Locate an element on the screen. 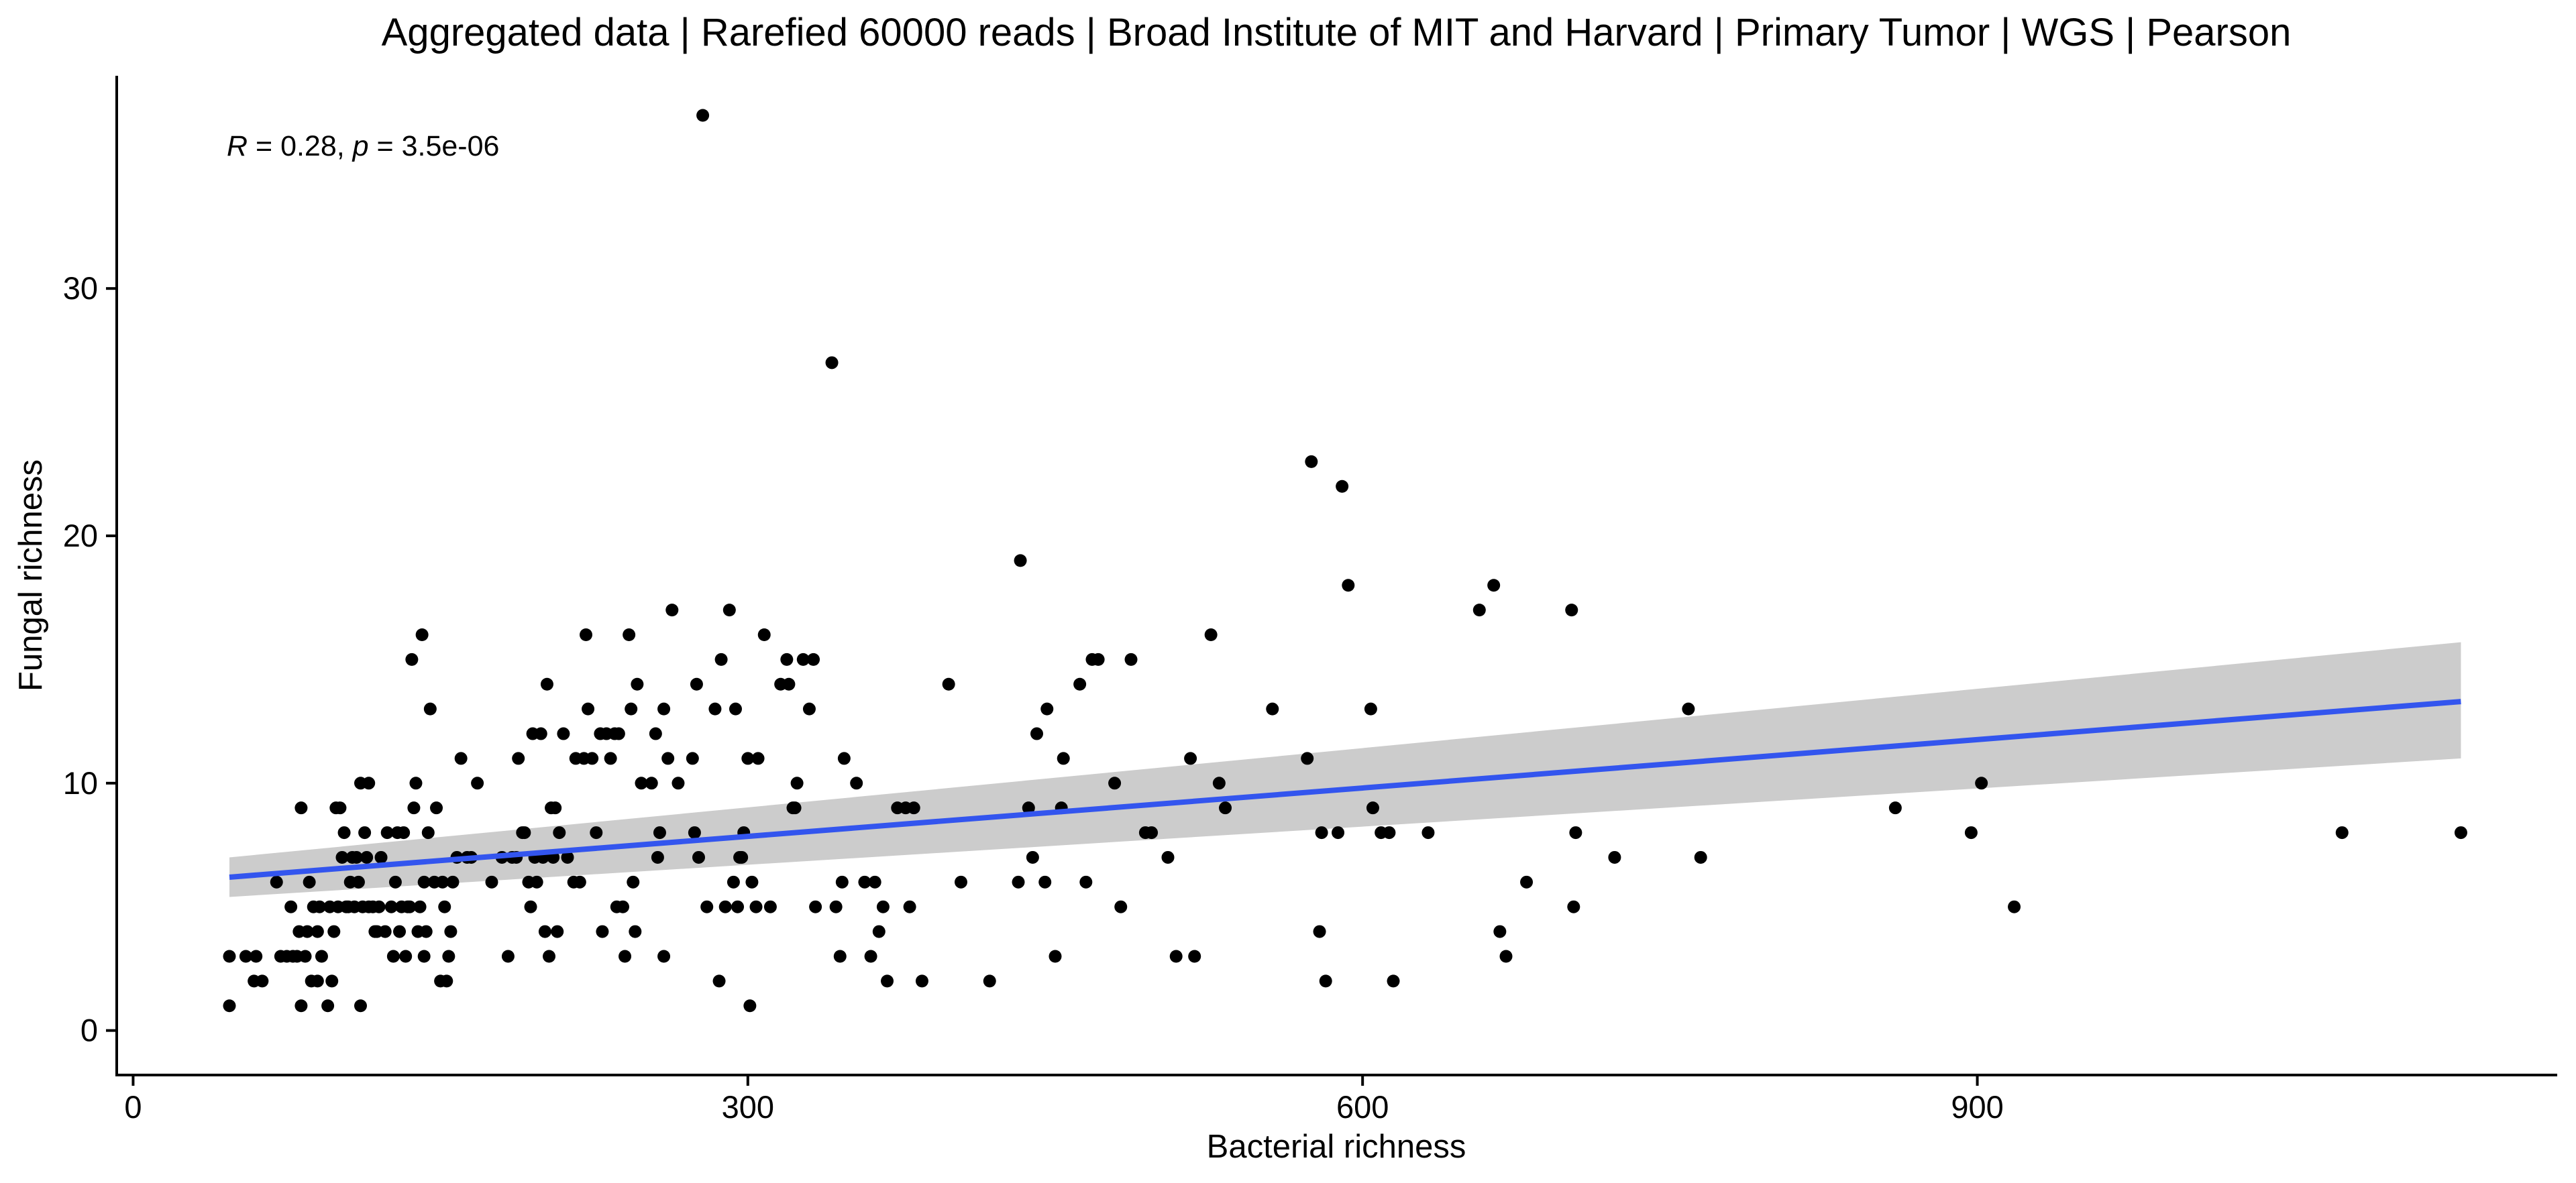  x-tick-label: 300 is located at coordinates (748, 1107).